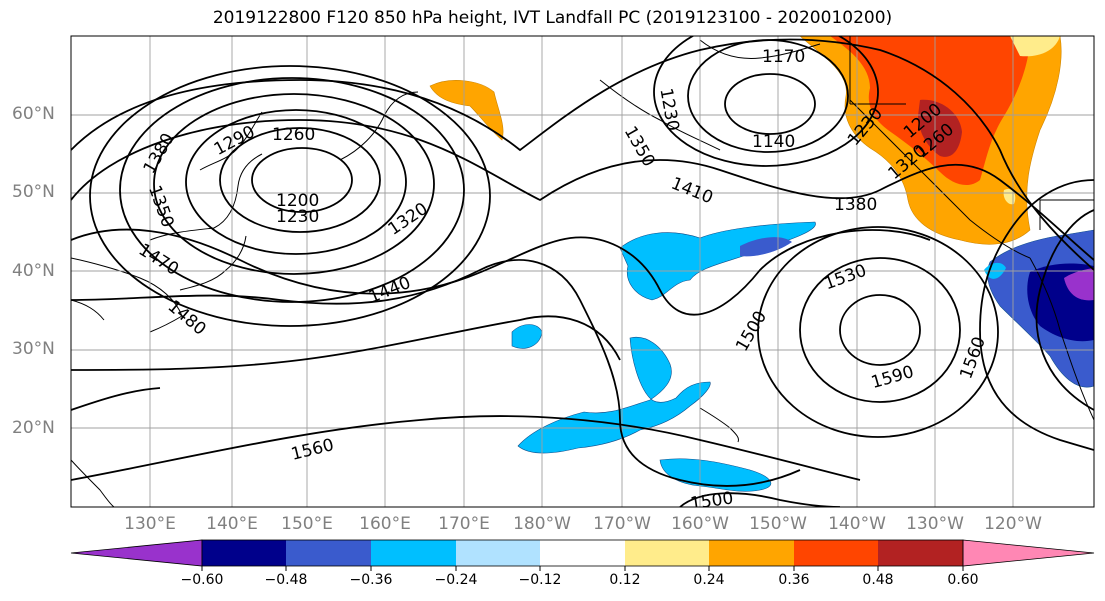 Image resolution: width=1105 pixels, height=601 pixels. Describe the element at coordinates (963, 580) in the screenshot. I see `colorbar-tick-label: 0.60` at that location.